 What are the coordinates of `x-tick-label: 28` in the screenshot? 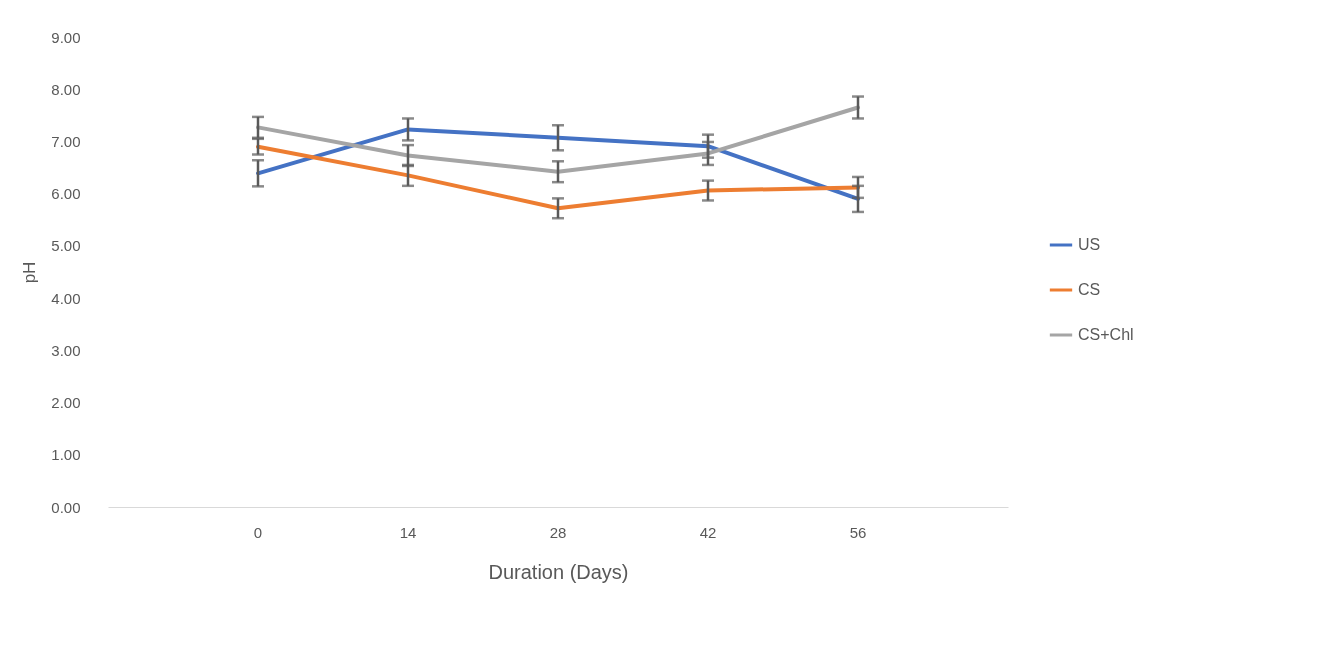 It's located at (558, 532).